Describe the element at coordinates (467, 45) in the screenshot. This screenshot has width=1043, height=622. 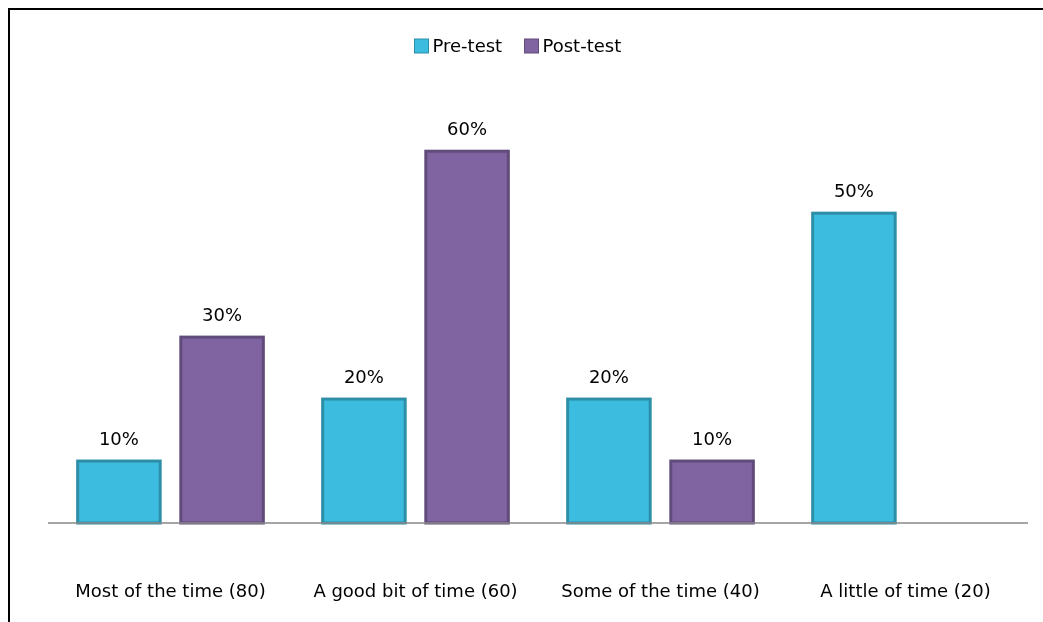
I see `legend-label: Pre-test` at that location.